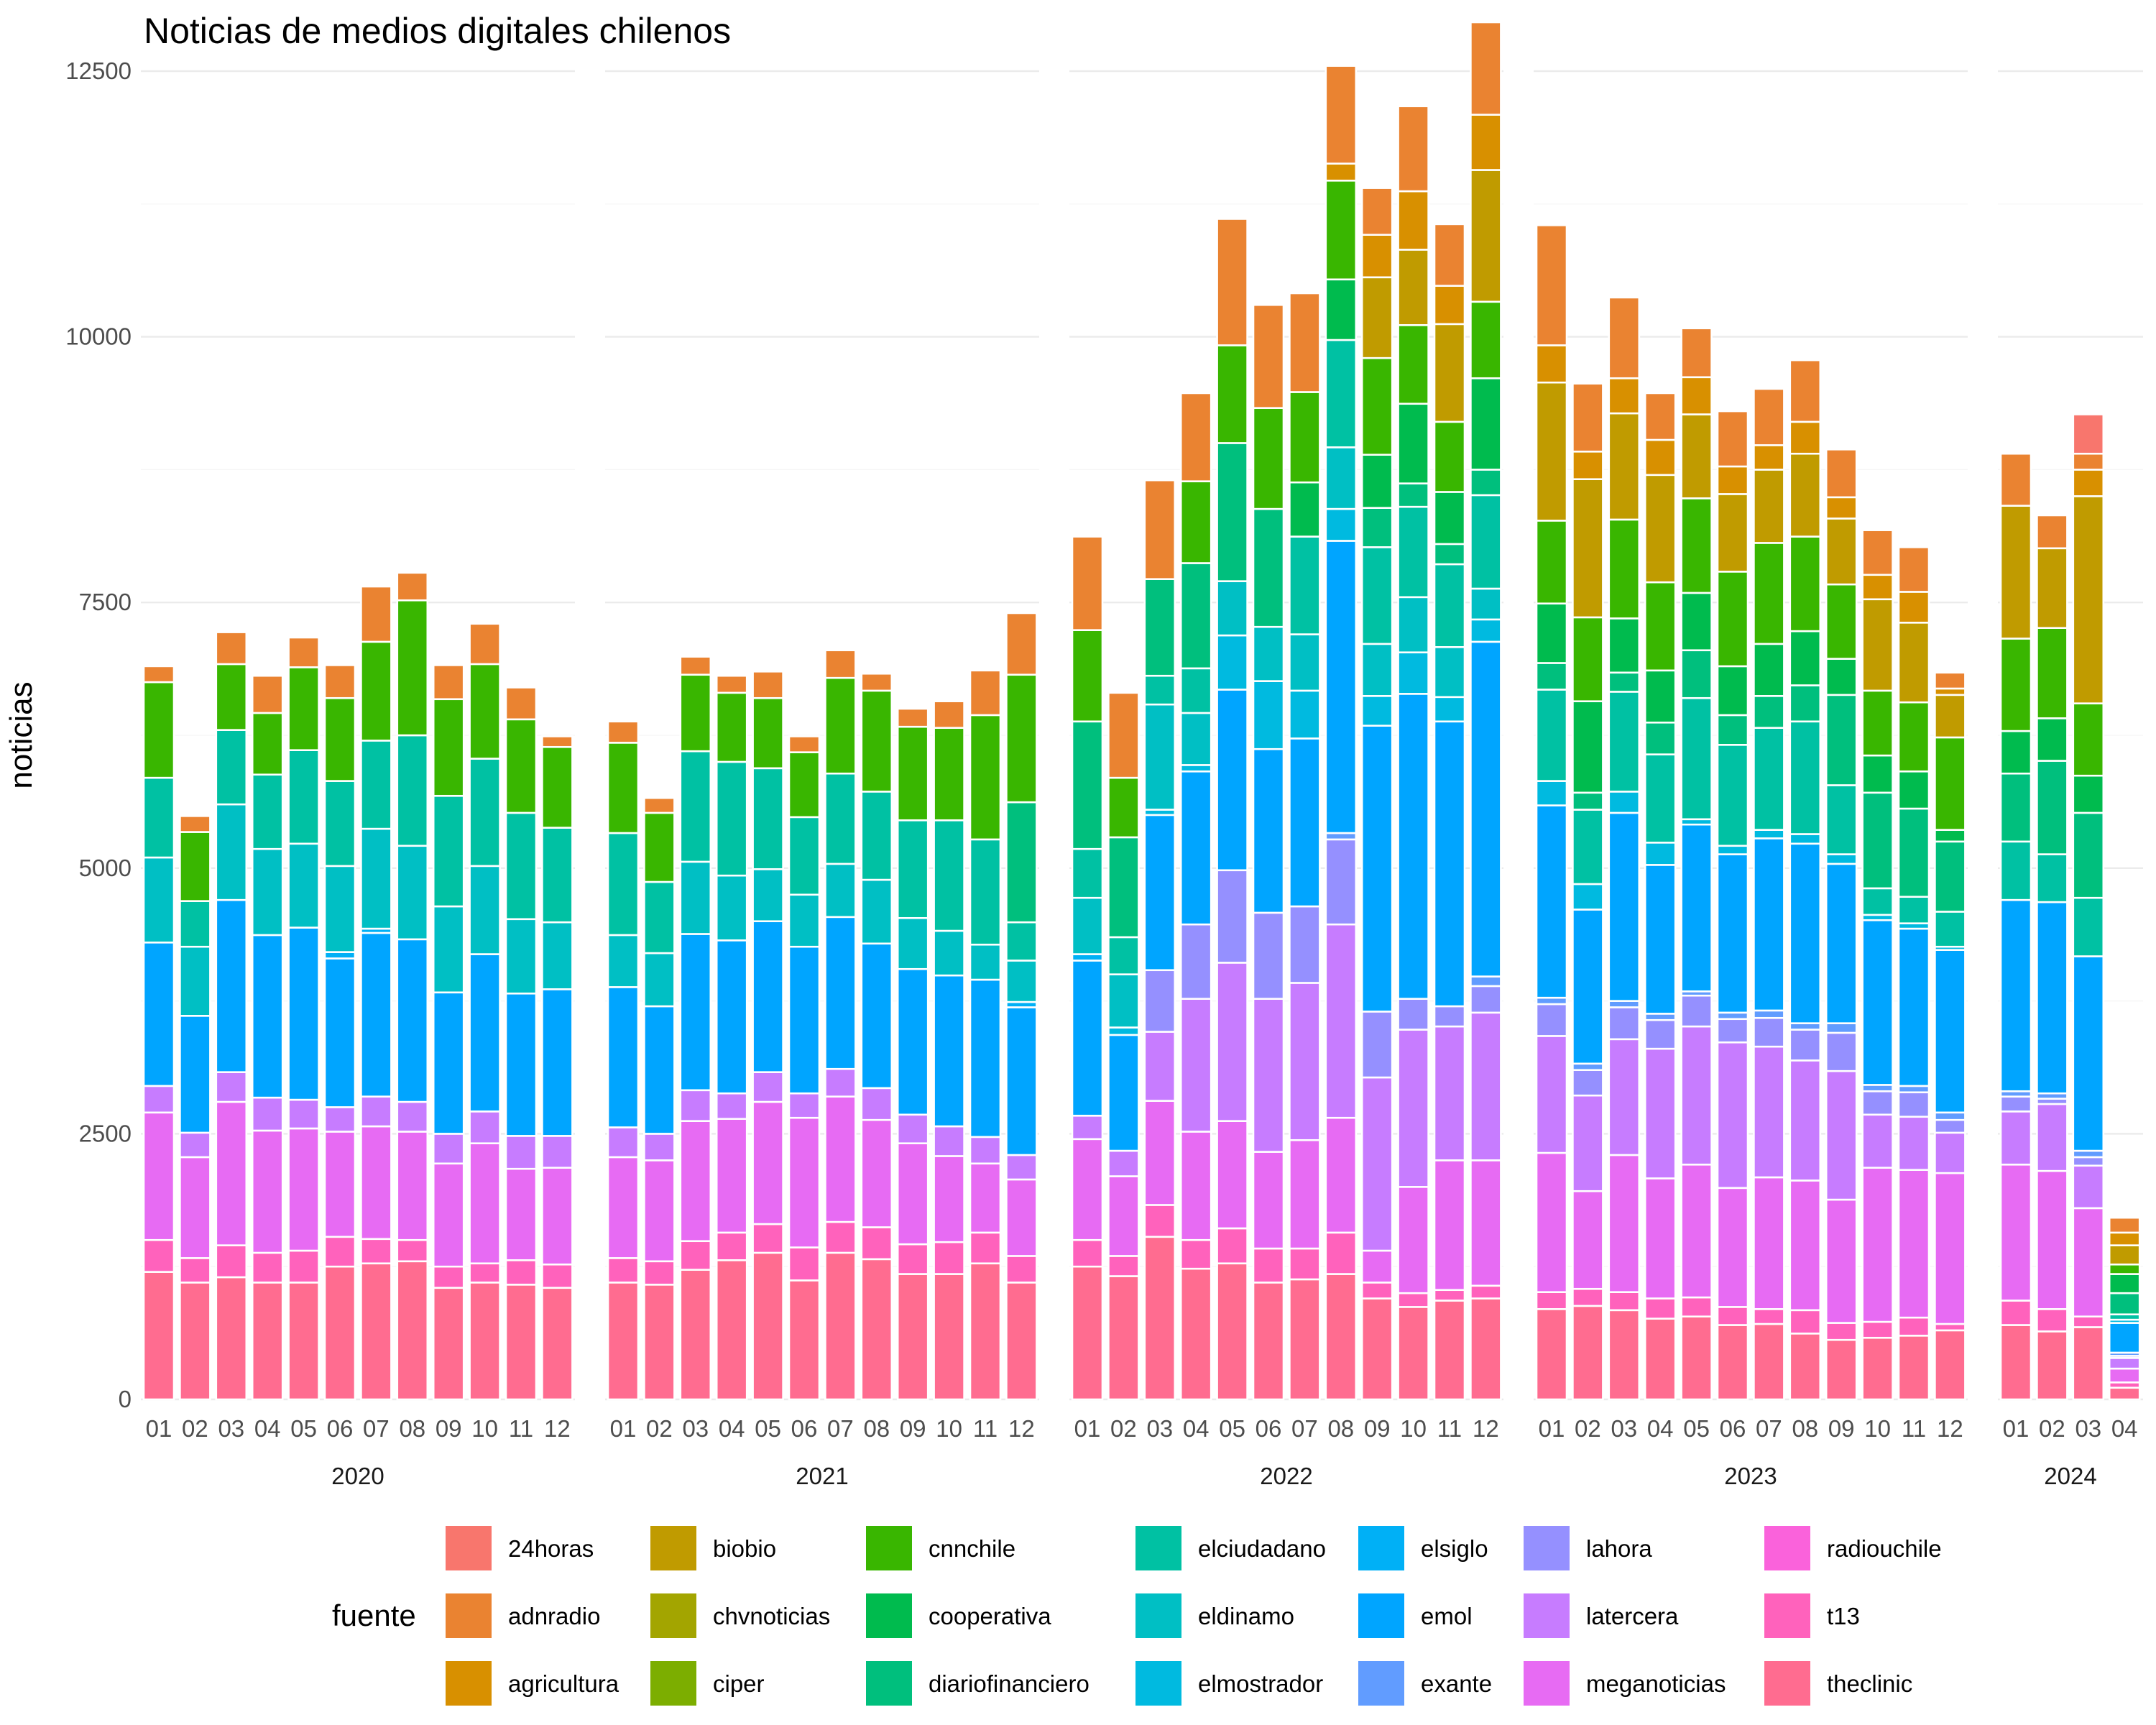  I want to click on bar-segment-emol, so click(731, 1017).